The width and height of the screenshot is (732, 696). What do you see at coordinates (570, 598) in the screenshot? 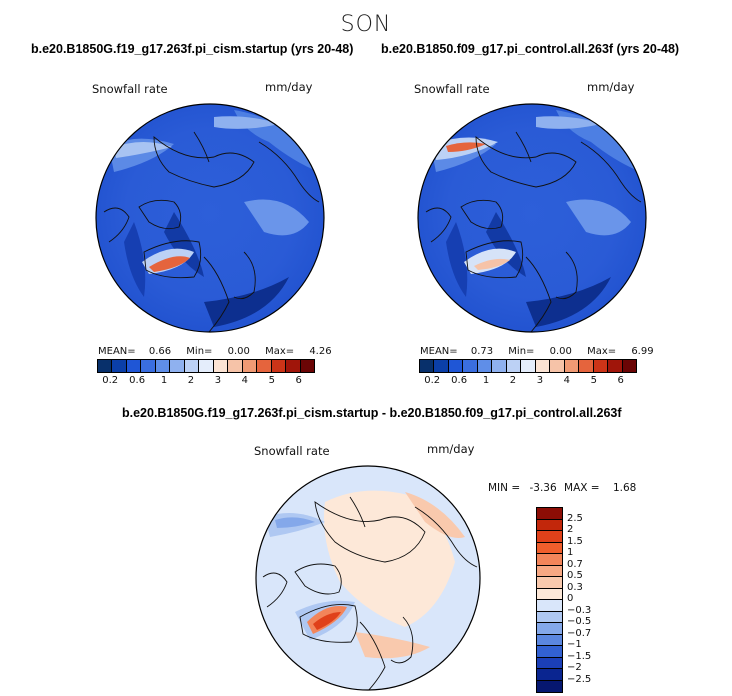
I see `colorbar-tick-label: 0` at bounding box center [570, 598].